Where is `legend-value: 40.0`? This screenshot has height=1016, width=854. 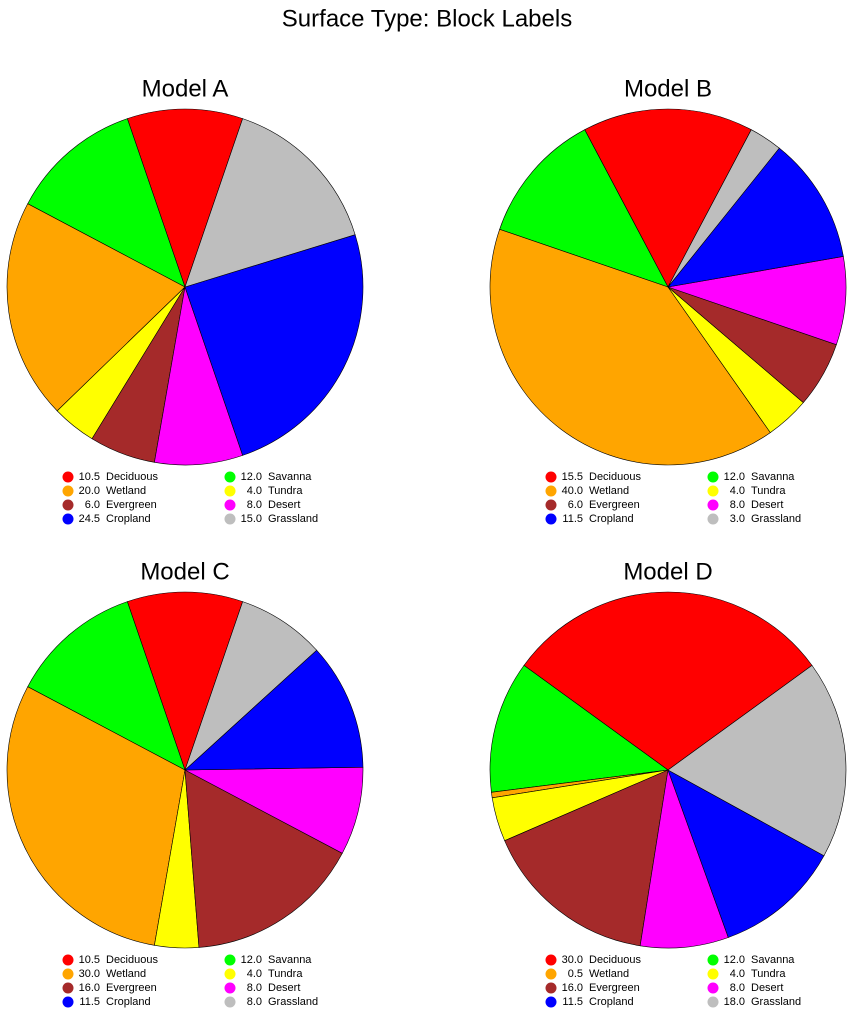 legend-value: 40.0 is located at coordinates (572, 491).